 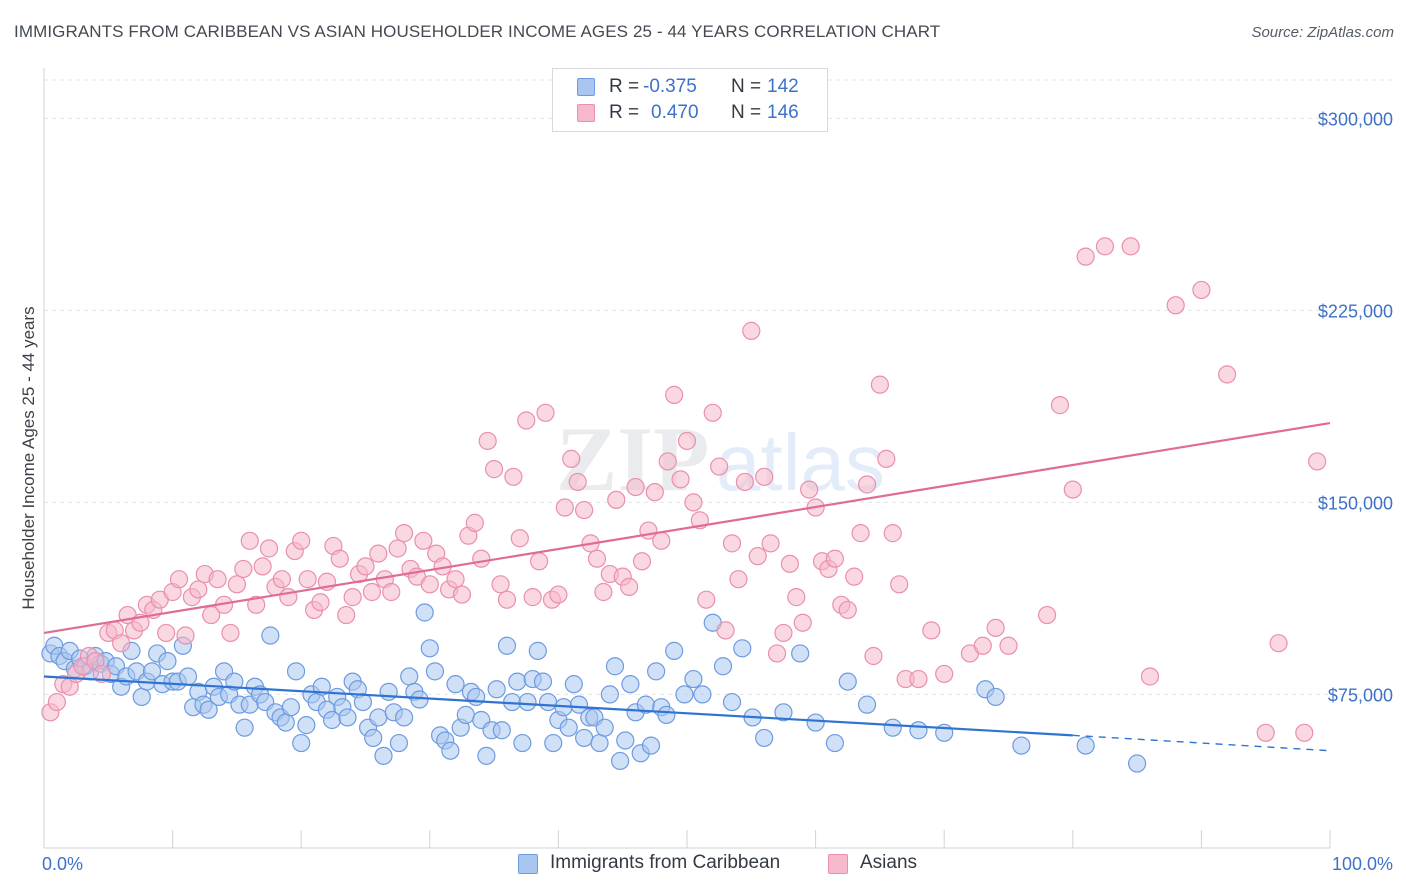 What do you see at coordinates (889, 862) in the screenshot?
I see `bottom-legend-label: Asians` at bounding box center [889, 862].